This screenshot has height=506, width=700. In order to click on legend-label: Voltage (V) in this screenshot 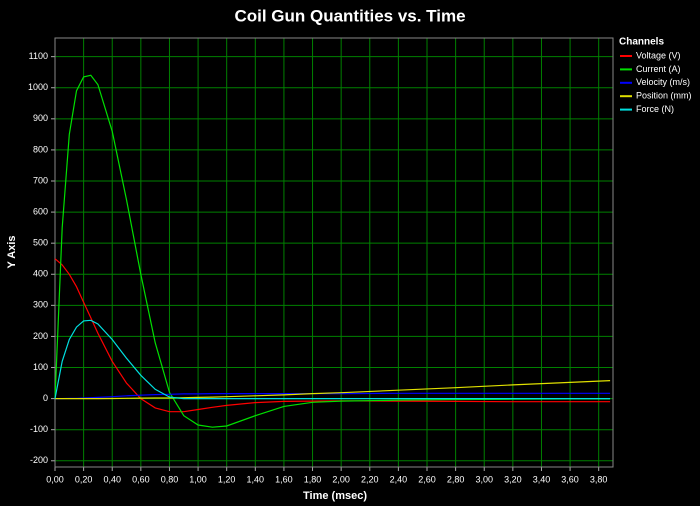, I will do `click(658, 55)`.